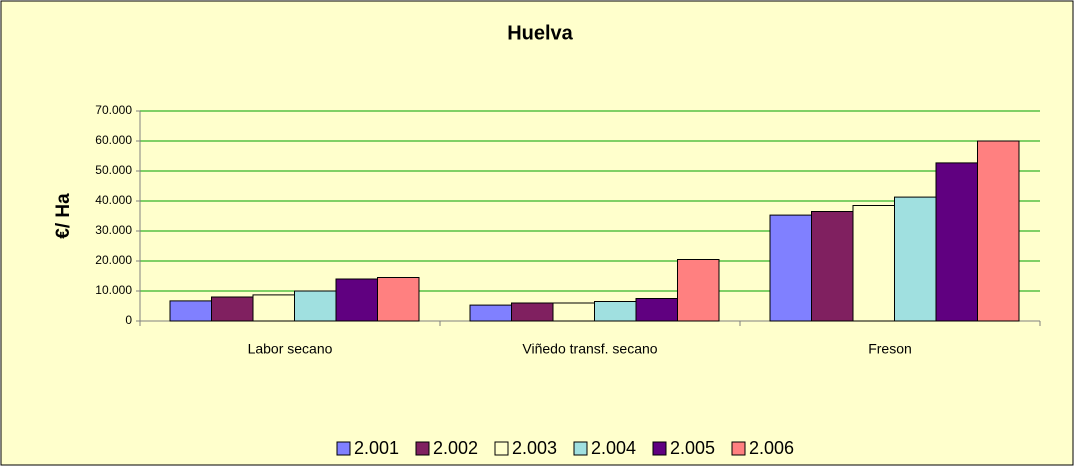 The image size is (1075, 466). Describe the element at coordinates (589, 349) in the screenshot. I see `x-tick-label: Viñedo transf. secano` at that location.